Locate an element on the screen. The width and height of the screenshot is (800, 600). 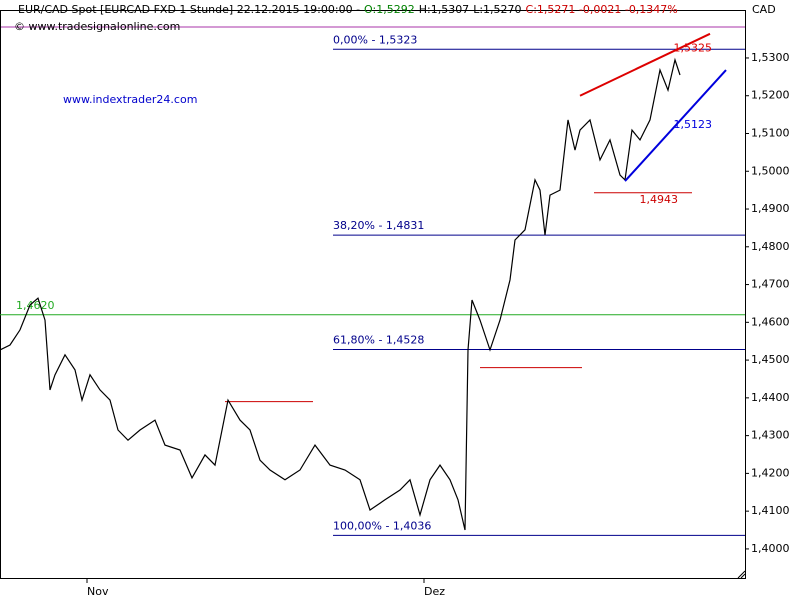
y-tick-label: 1,4500 is located at coordinates (770, 359).